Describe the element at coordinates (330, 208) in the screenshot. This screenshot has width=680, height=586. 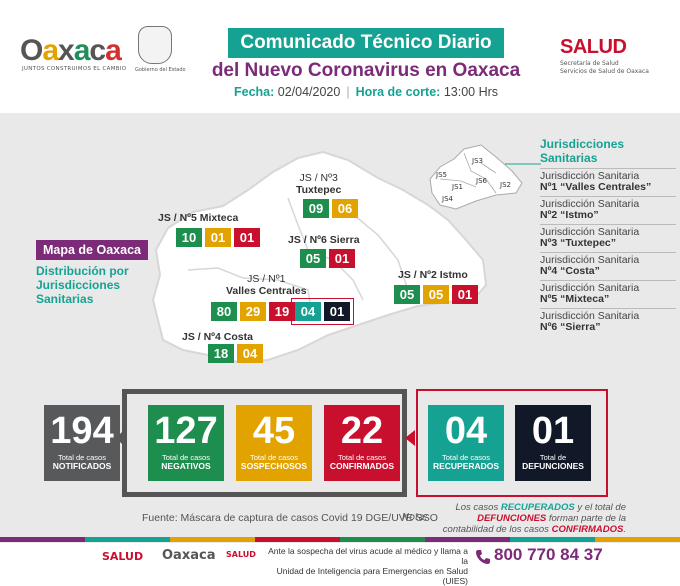
I see `js-tuxtepec-values: 09 06` at that location.